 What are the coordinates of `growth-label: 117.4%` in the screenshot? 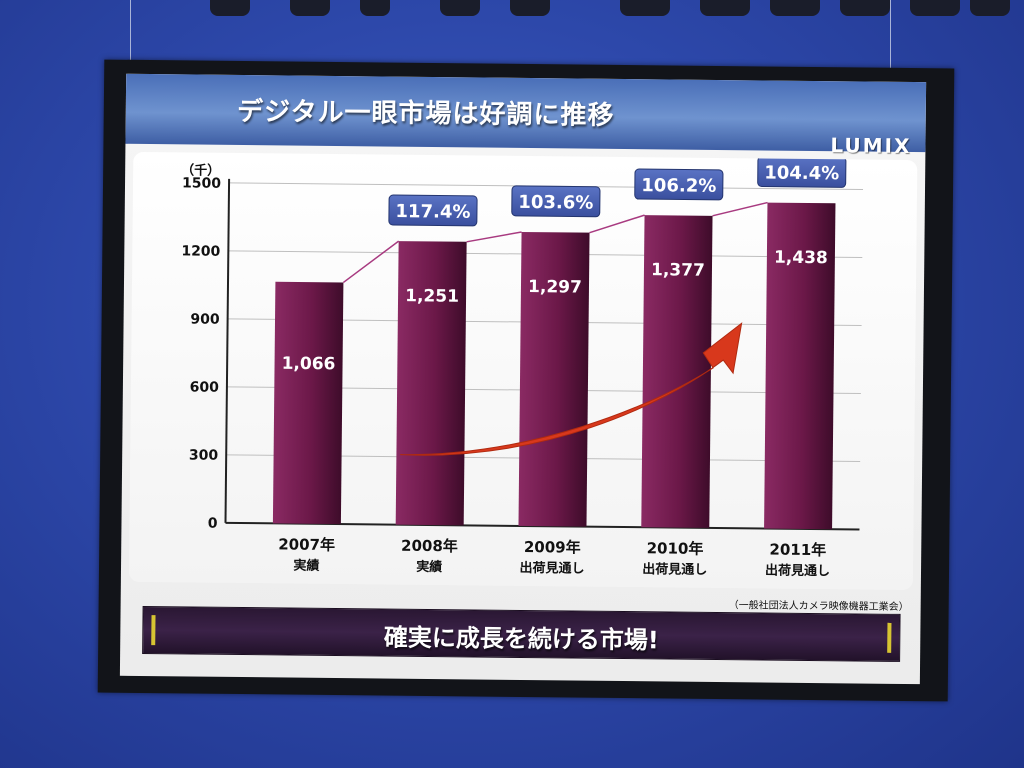 It's located at (432, 212).